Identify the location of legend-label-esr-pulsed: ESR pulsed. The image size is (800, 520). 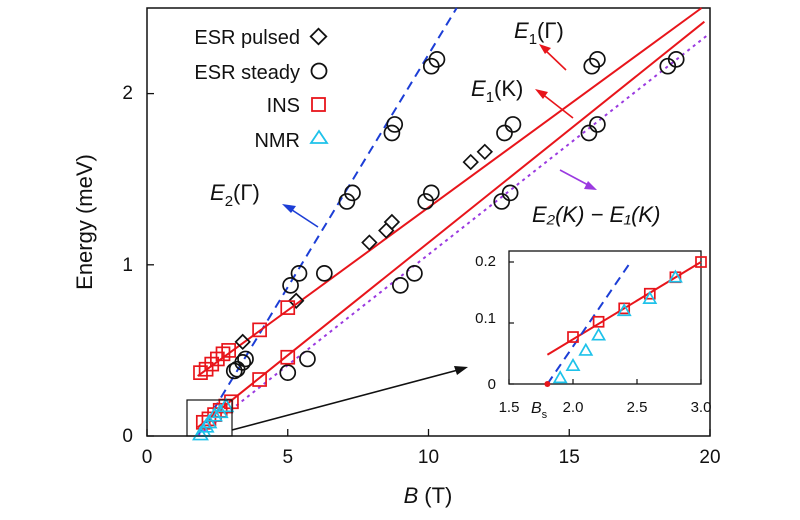
(247, 38).